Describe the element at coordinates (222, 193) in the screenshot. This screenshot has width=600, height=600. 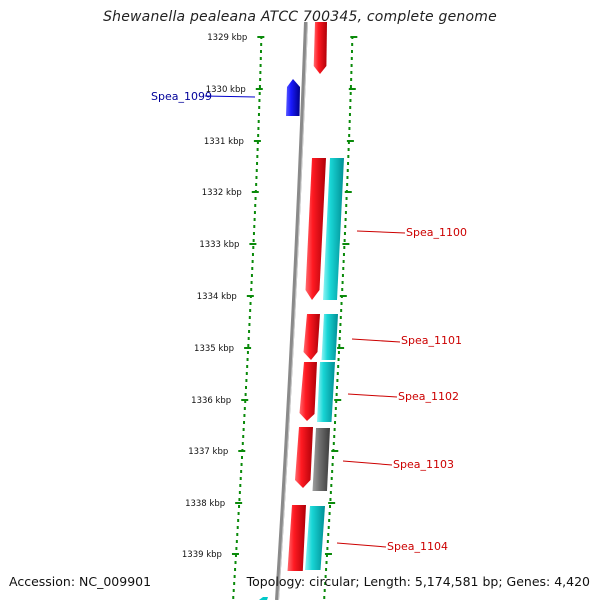
I see `tick-label: 1332 kbp` at that location.